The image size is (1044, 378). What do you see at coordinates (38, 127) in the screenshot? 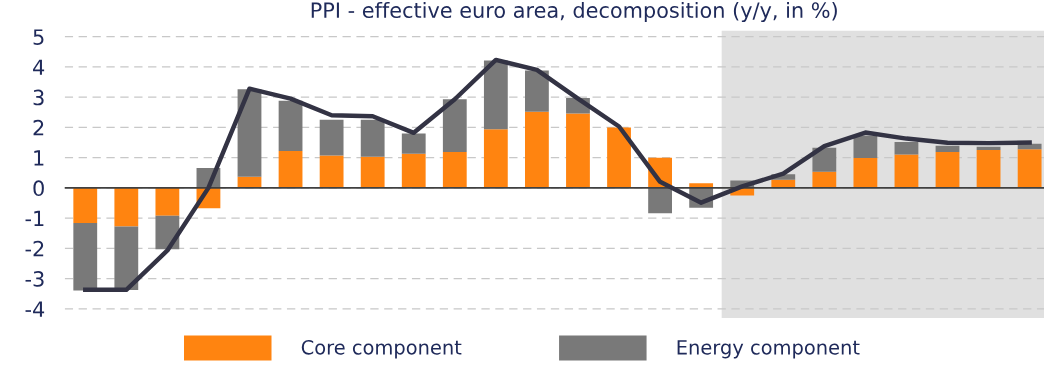
I see `y-tick-label: 2` at bounding box center [38, 127].